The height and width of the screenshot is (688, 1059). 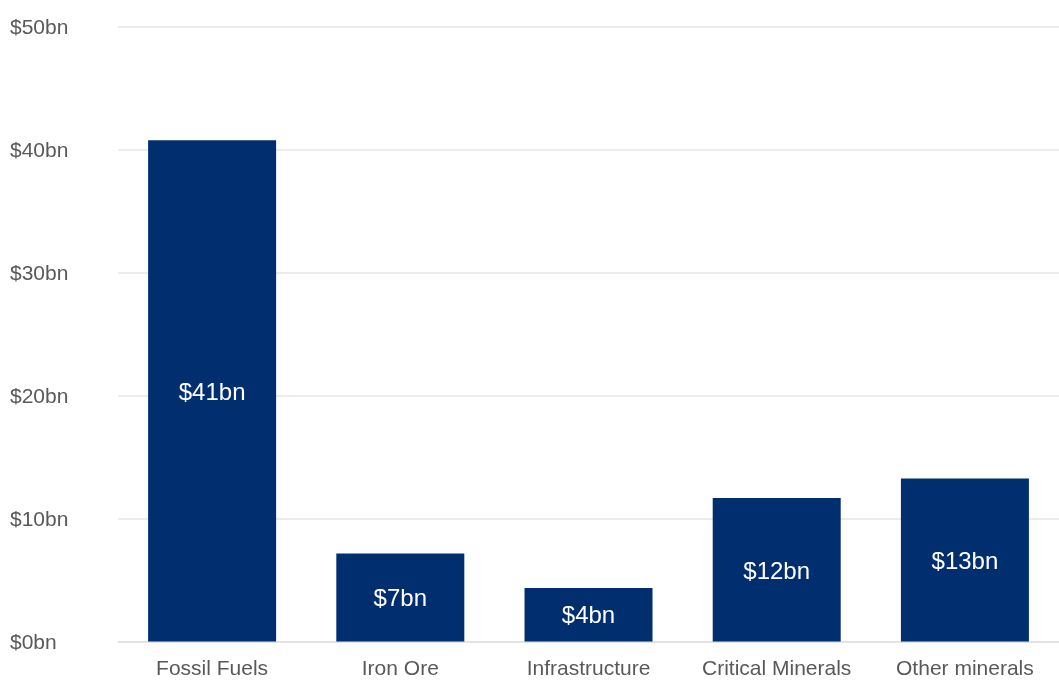 I want to click on y-tick-label: $10bn, so click(x=39, y=519).